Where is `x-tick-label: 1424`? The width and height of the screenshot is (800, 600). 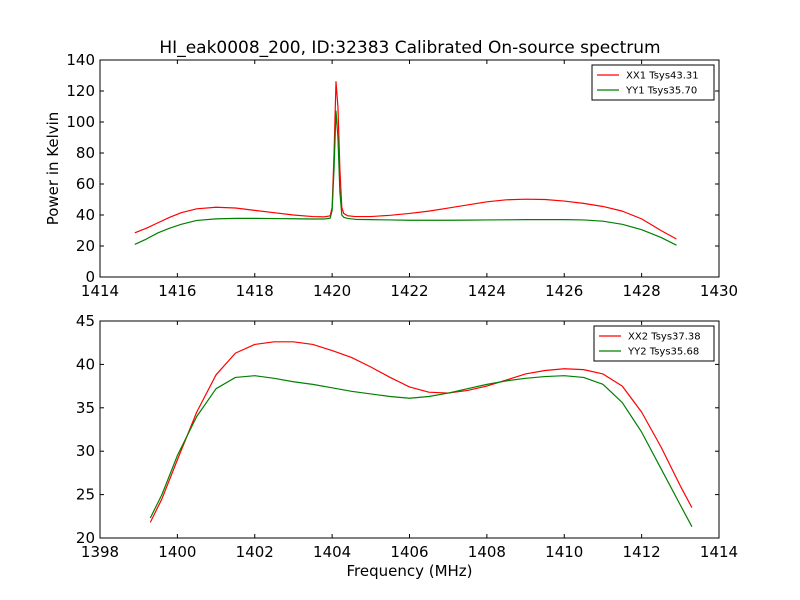 x-tick-label: 1424 is located at coordinates (487, 291).